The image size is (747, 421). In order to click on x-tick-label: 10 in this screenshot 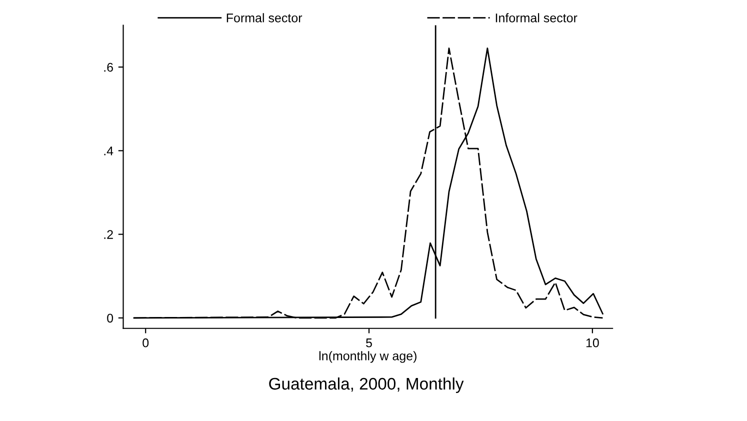, I will do `click(592, 343)`.